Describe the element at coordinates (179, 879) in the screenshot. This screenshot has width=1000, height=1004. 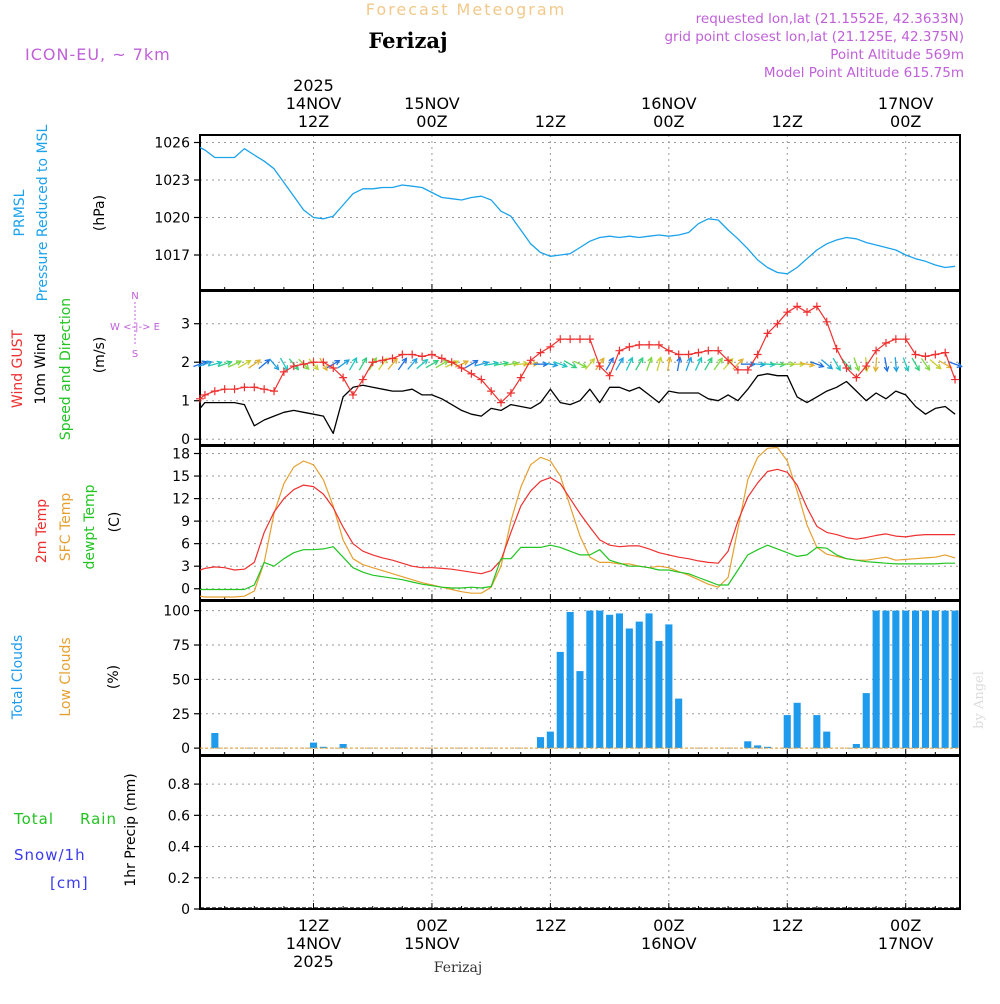
I see `precip-ytick-label: 0.2` at that location.